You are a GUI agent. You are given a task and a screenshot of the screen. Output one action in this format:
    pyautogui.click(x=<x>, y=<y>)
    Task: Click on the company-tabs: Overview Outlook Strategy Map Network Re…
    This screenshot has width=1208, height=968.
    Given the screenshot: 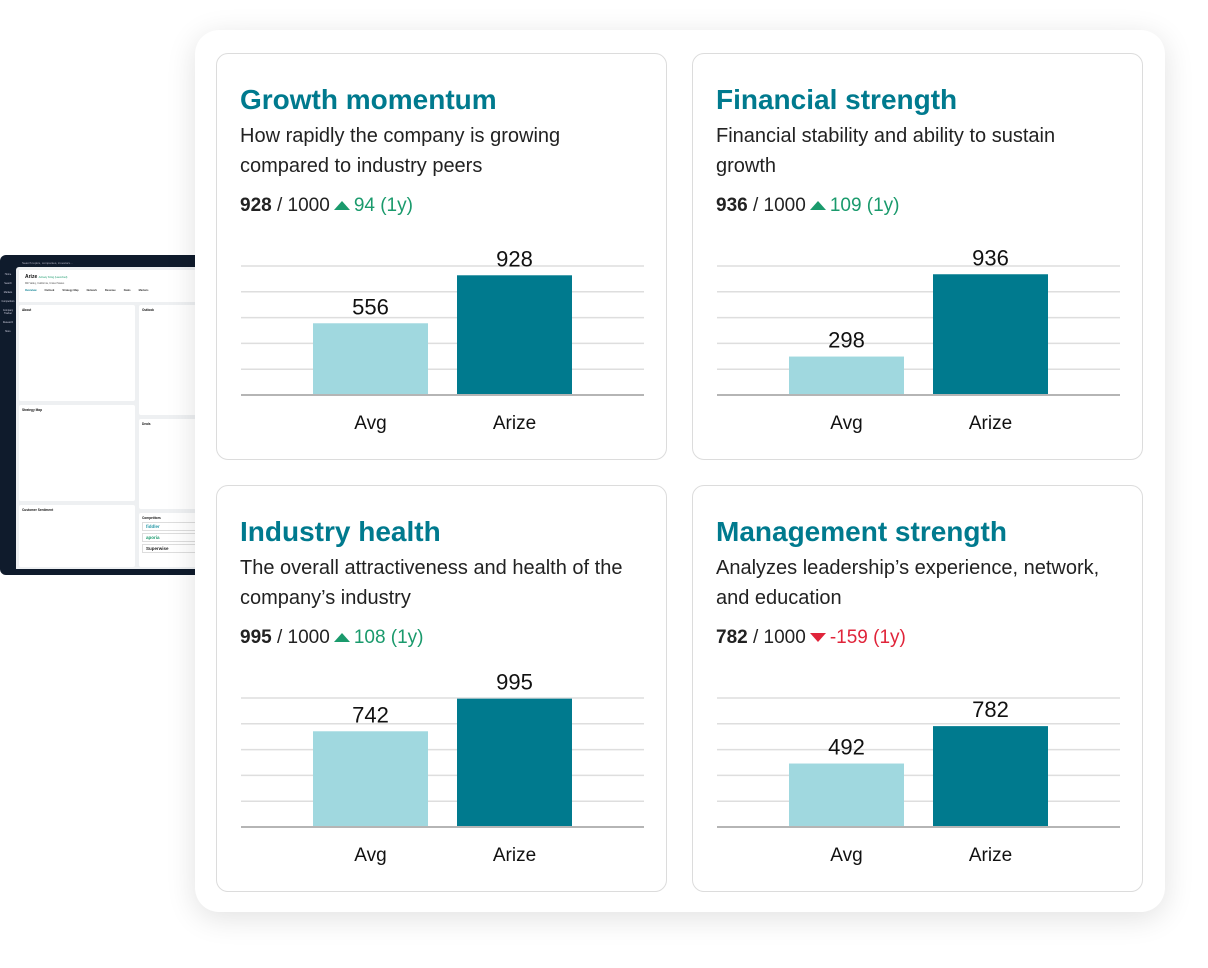 What is the action you would take?
    pyautogui.click(x=138, y=290)
    